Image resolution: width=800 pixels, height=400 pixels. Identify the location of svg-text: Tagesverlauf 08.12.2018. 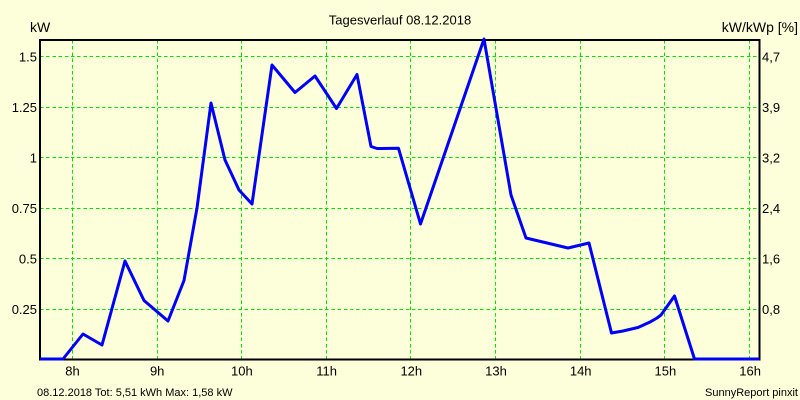
(400, 20).